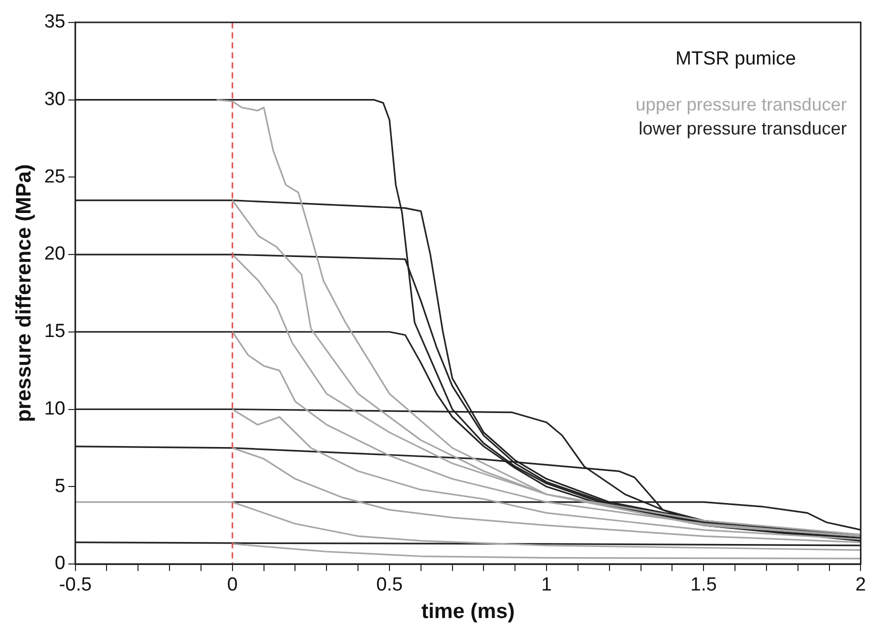 This screenshot has width=877, height=637. I want to click on y-tick-label: 0, so click(60, 563).